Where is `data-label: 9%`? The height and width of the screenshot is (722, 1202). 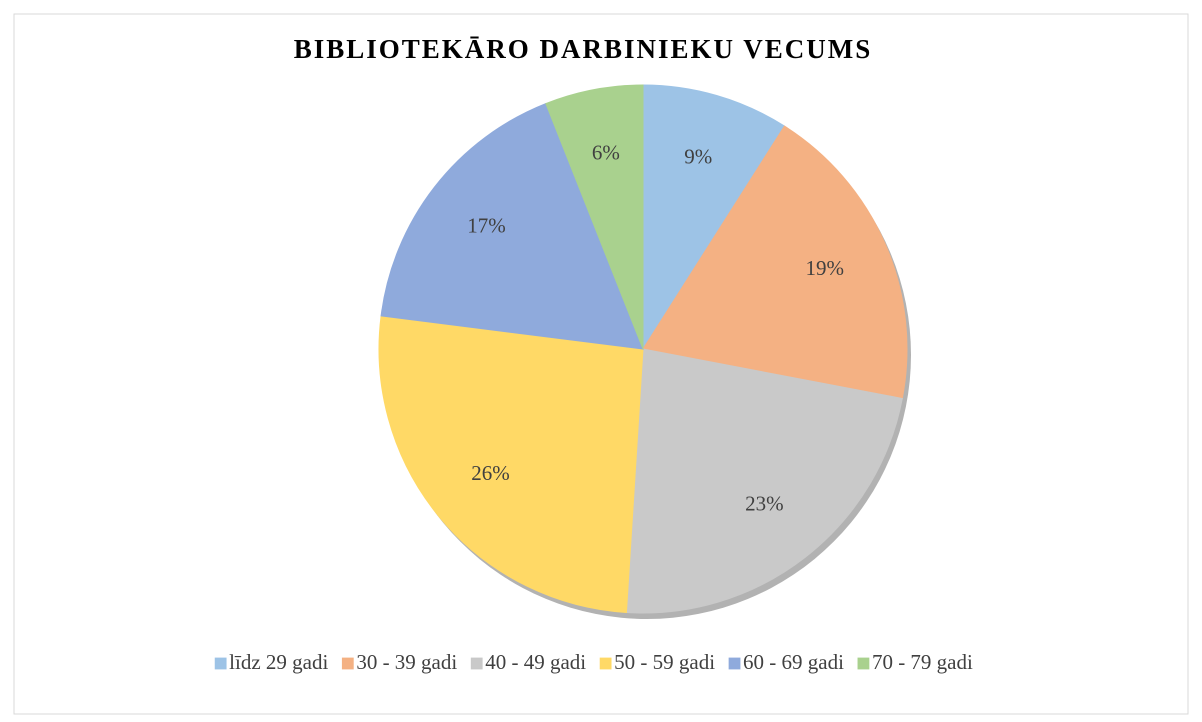
data-label: 9% is located at coordinates (698, 157).